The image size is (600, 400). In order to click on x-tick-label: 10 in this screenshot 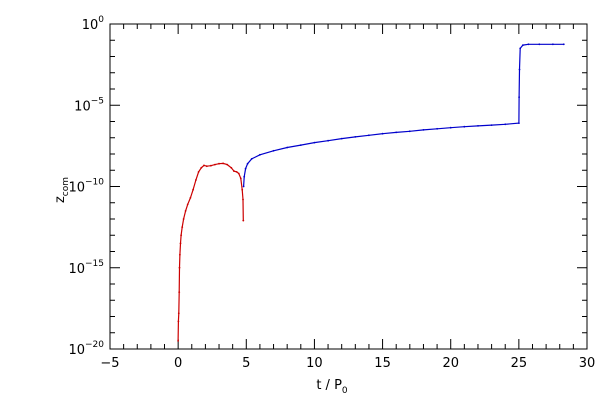, I will do `click(314, 363)`.